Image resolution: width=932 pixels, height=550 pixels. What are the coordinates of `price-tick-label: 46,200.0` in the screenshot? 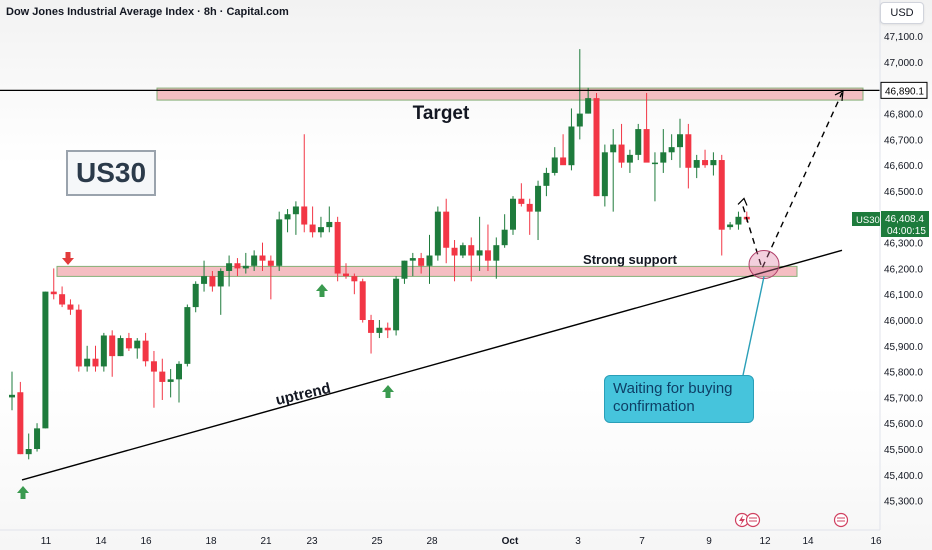 It's located at (903, 269).